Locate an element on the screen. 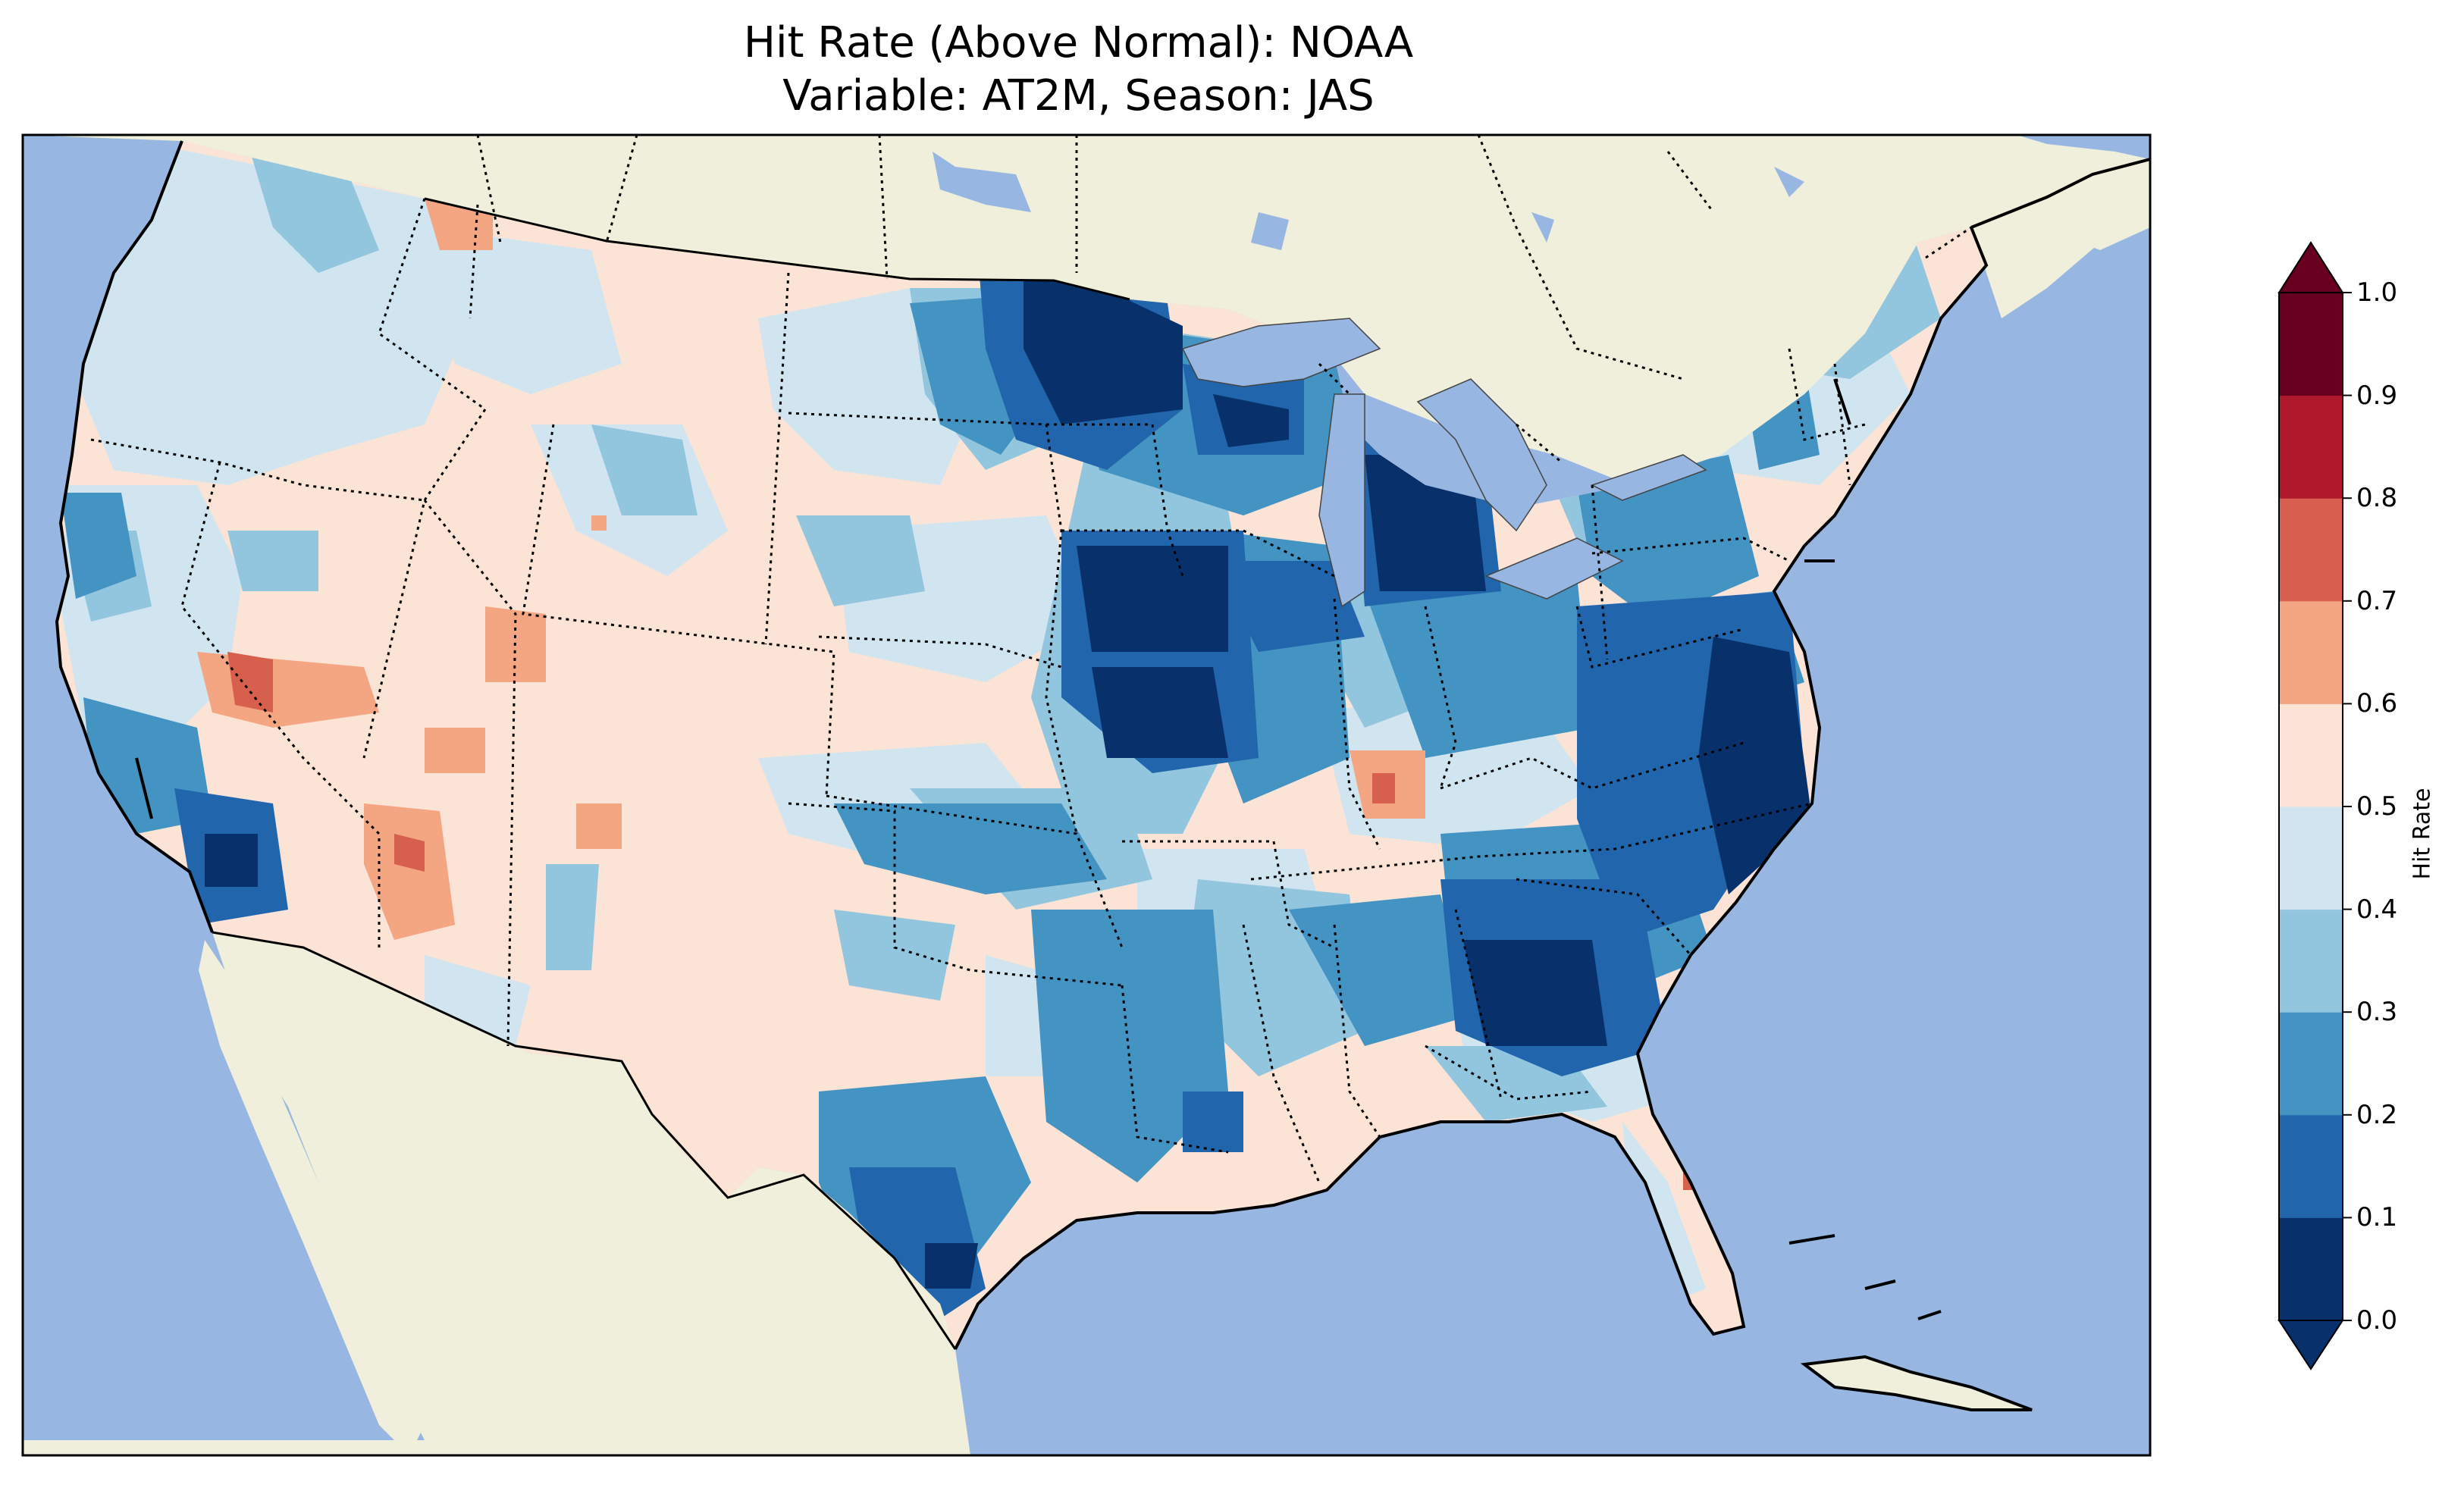 The image size is (2464, 1494). colorbar is located at coordinates (2314, 805).